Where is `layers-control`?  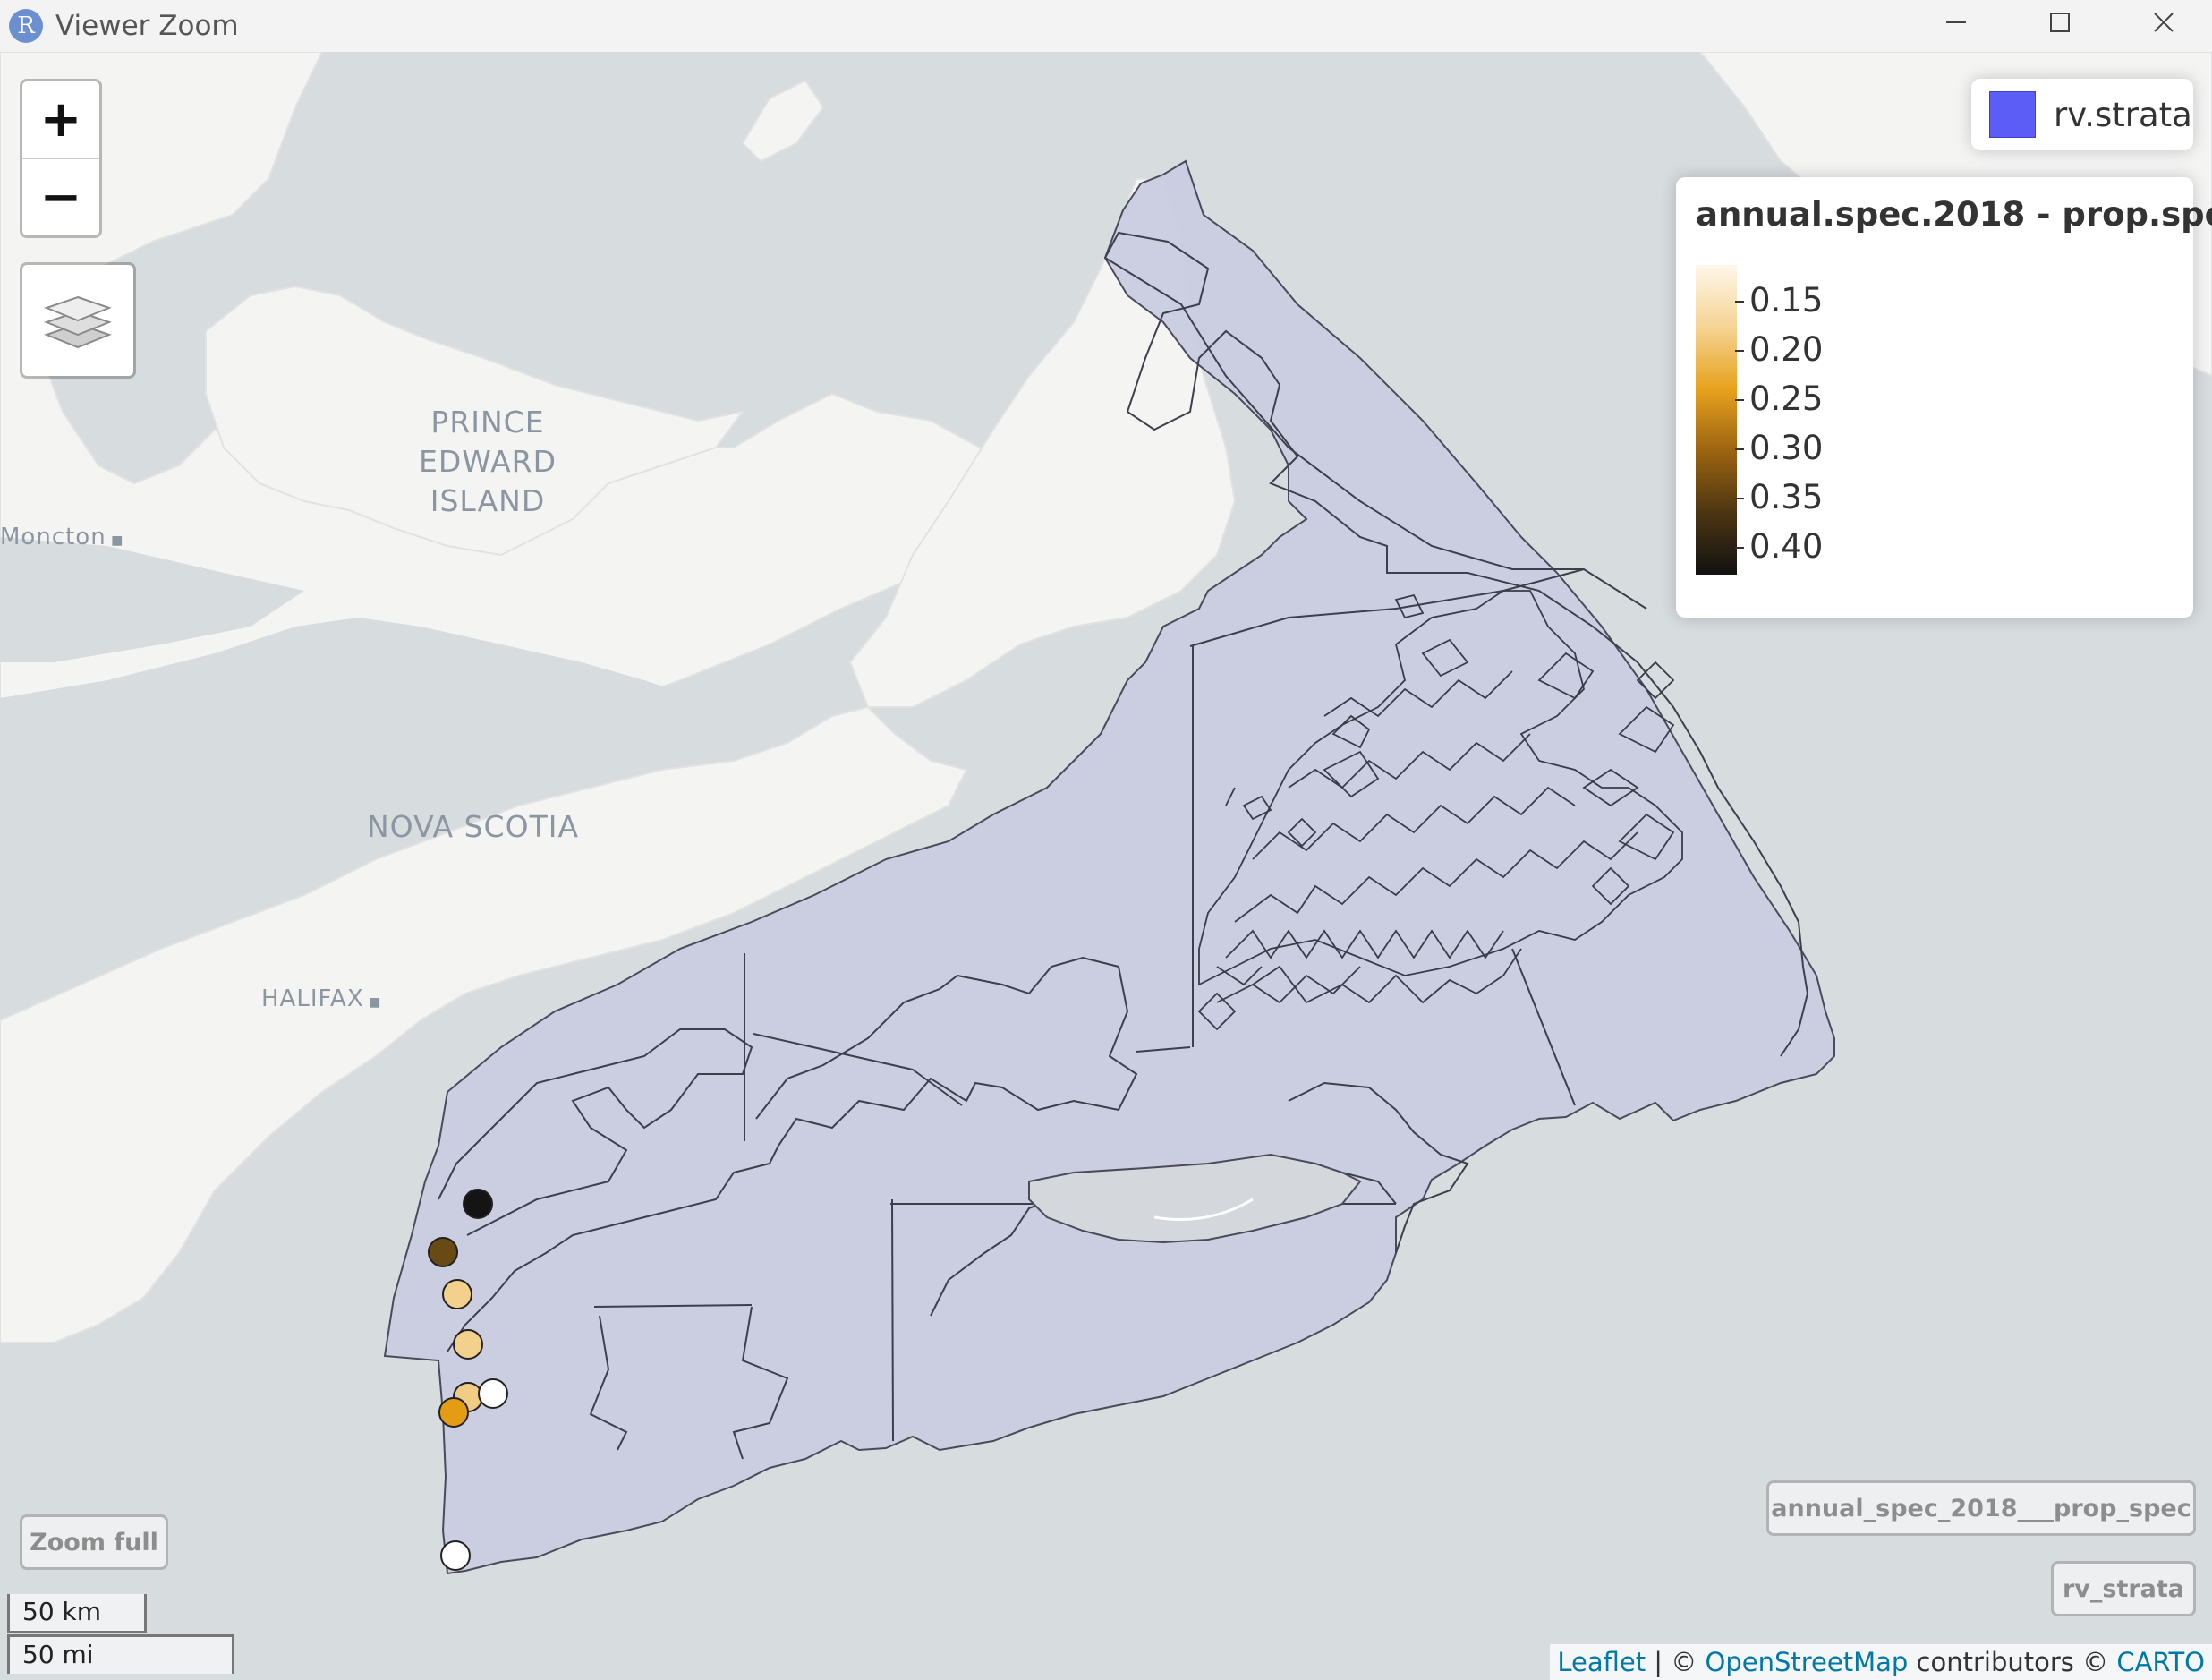
layers-control is located at coordinates (78, 320).